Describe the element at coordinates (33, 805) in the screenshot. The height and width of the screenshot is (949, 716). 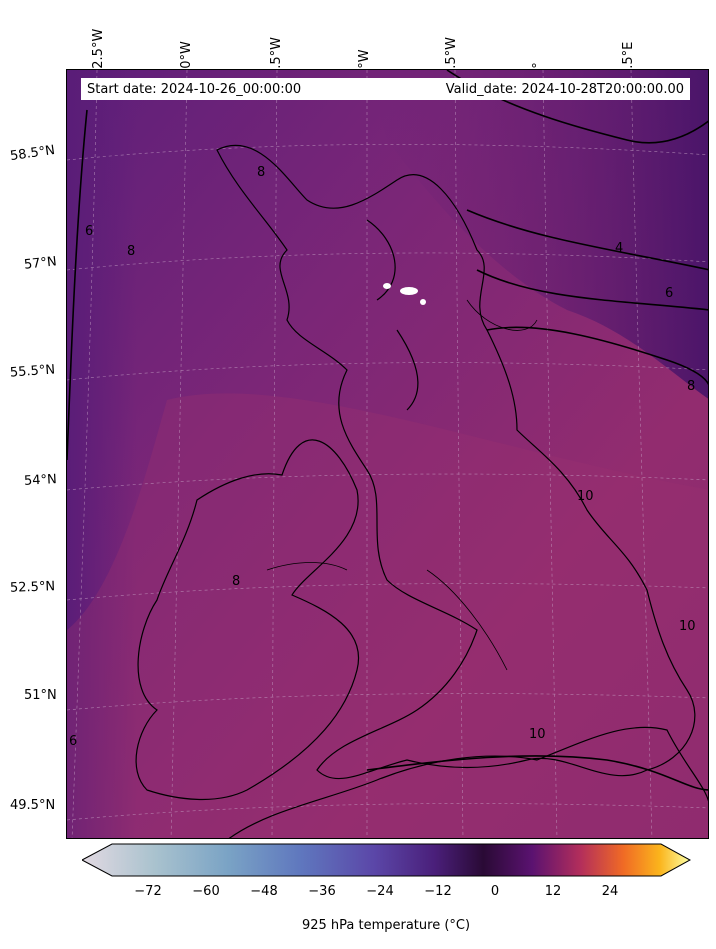
I see `lat-label-49-5n: 49.5°N` at that location.